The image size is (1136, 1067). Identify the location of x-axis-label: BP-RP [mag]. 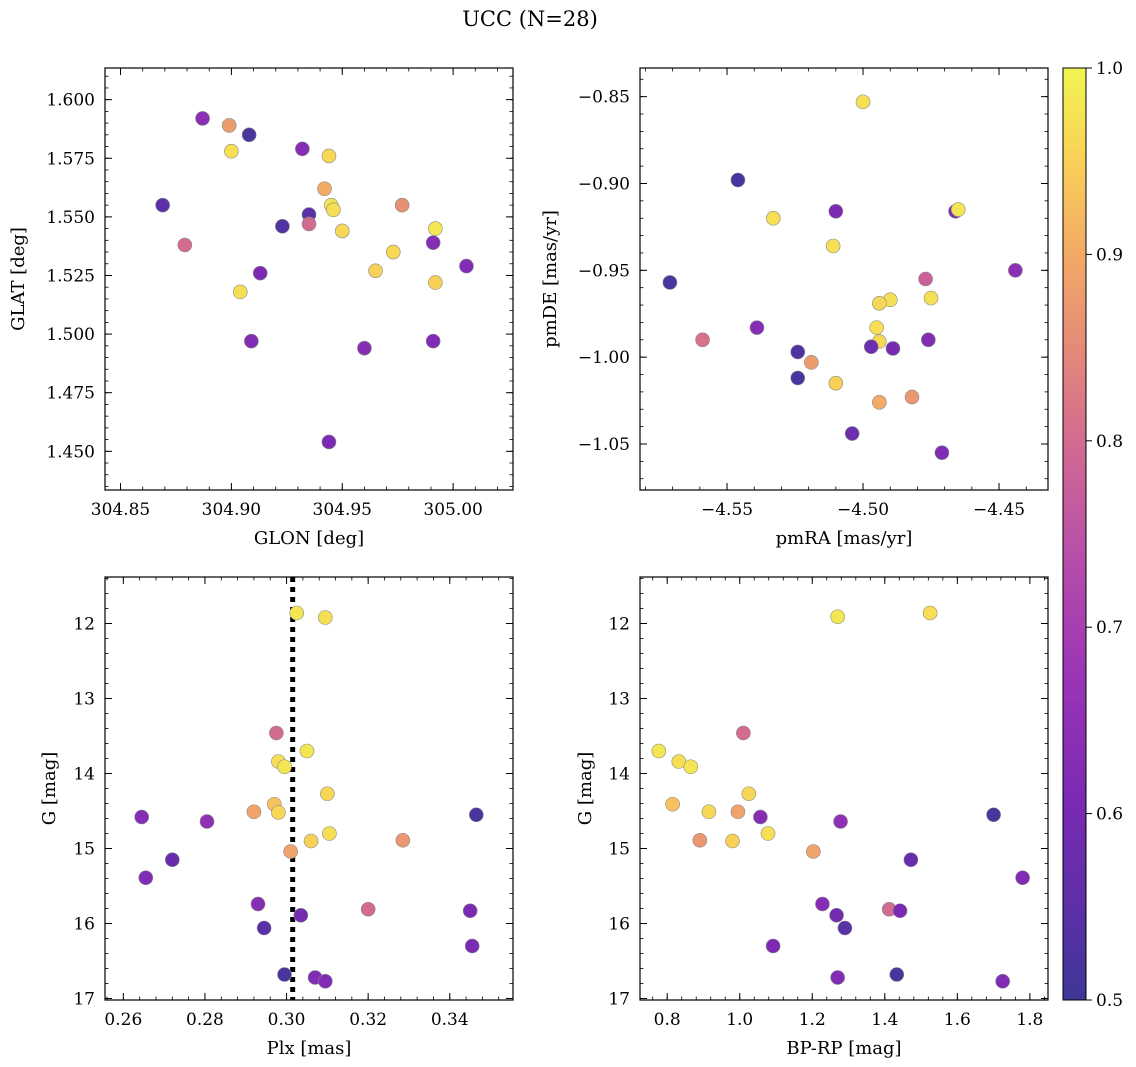
(843, 1048).